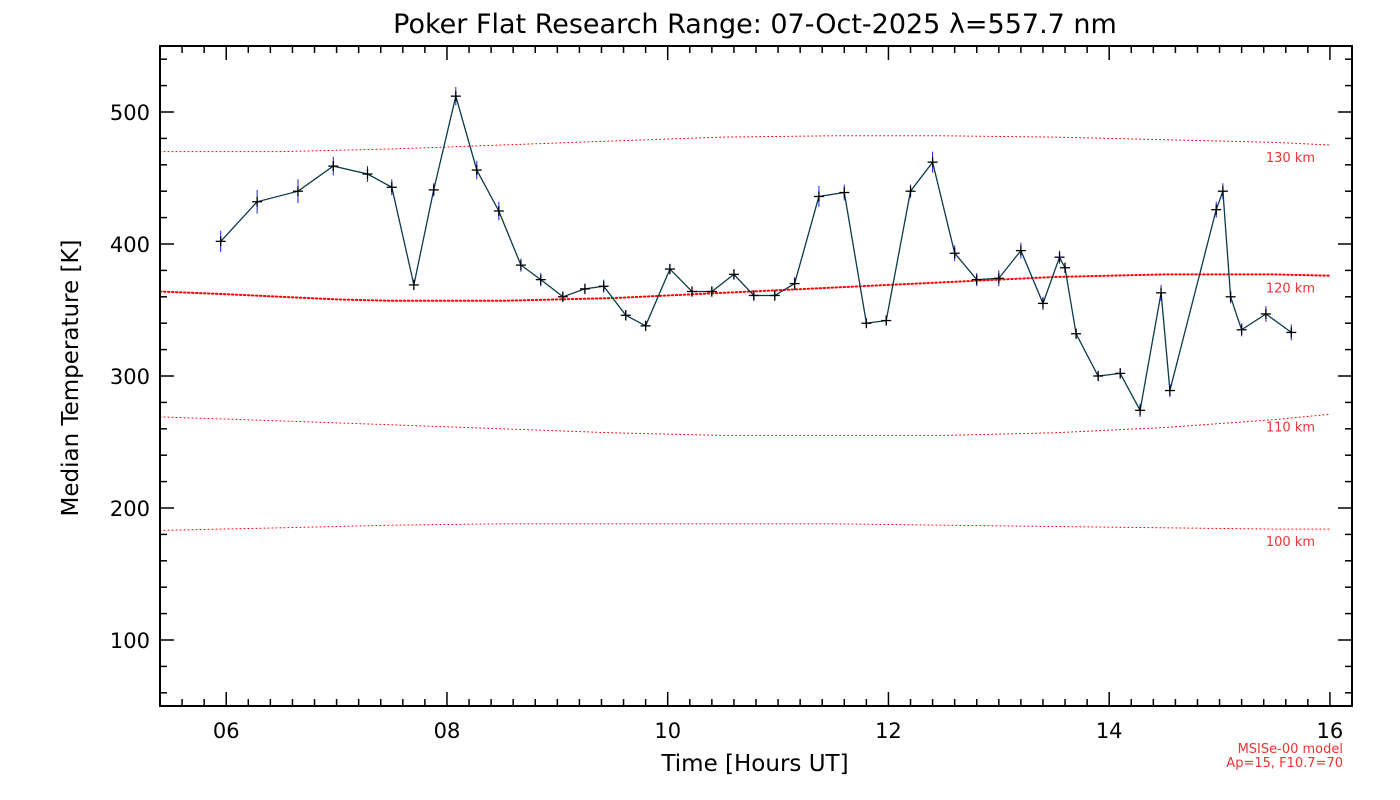 The image size is (1400, 800). What do you see at coordinates (667, 731) in the screenshot?
I see `x-tick-label: 10` at bounding box center [667, 731].